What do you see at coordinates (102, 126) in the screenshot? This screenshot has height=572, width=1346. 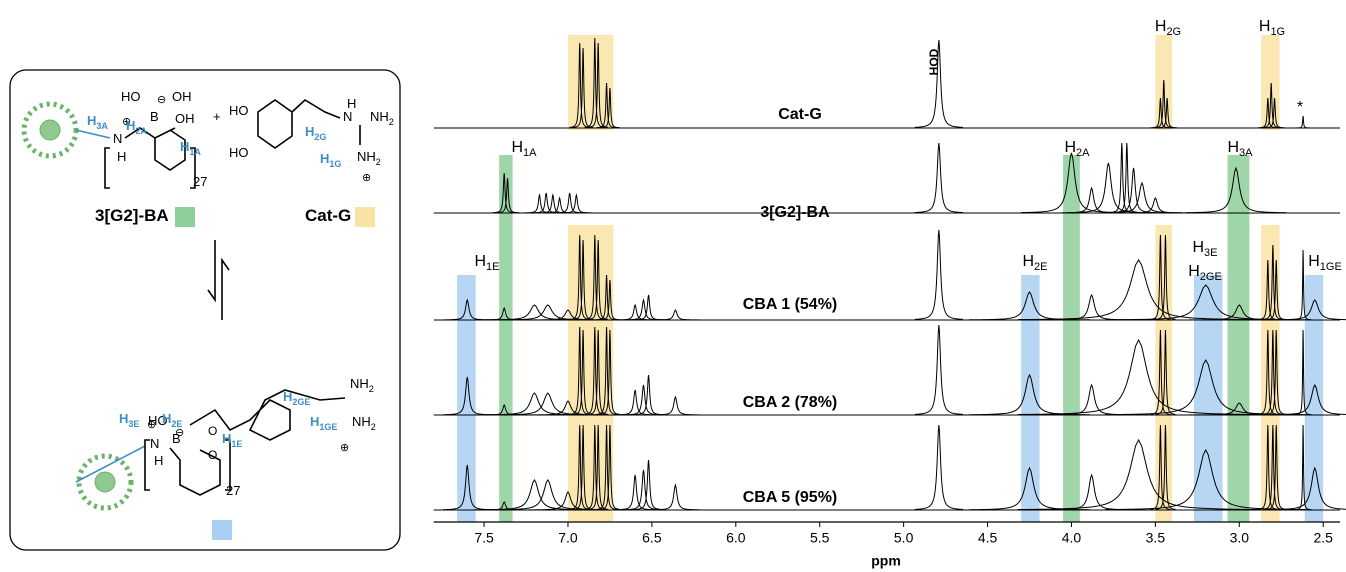 I see `scheme-label-sub: 3A` at bounding box center [102, 126].